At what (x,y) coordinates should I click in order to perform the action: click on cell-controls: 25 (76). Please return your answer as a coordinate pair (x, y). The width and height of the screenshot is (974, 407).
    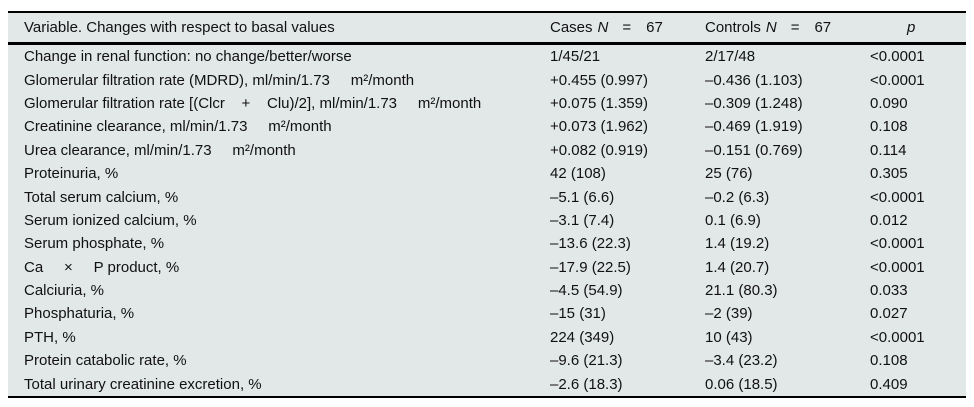
    Looking at the image, I should click on (729, 174).